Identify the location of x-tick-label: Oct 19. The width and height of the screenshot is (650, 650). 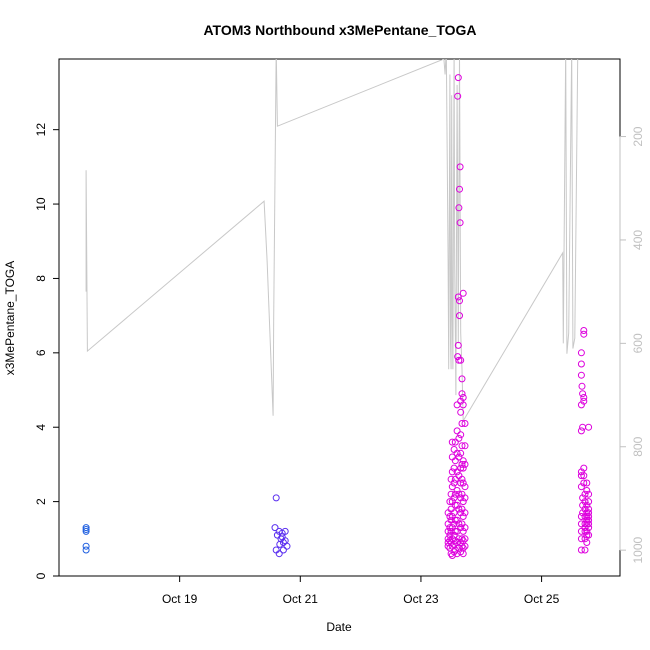
(180, 599).